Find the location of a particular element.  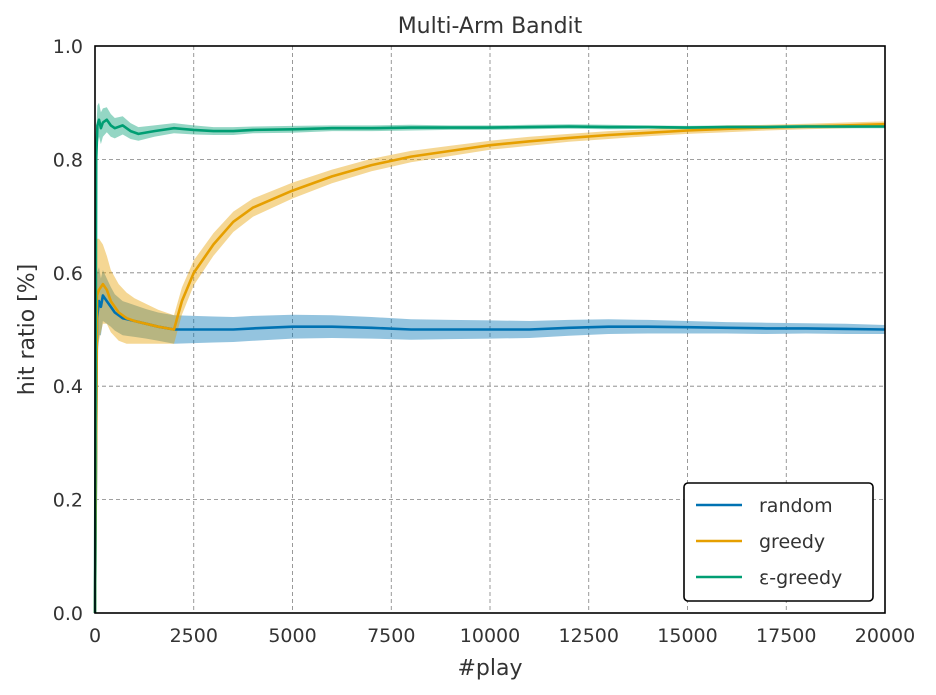

legend: random greedy ε-greedy is located at coordinates (778, 542).